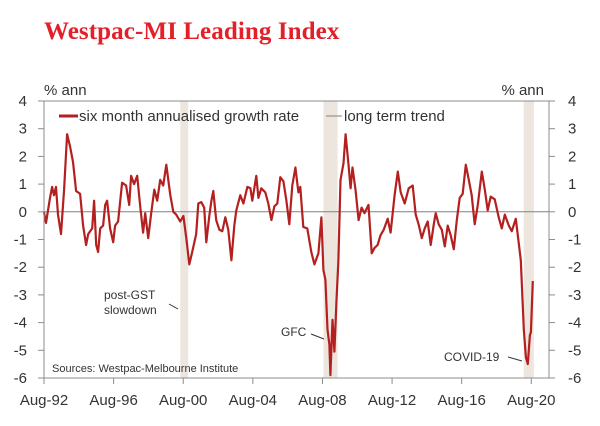  Describe the element at coordinates (23, 184) in the screenshot. I see `y-tick-label-left: 1` at that location.